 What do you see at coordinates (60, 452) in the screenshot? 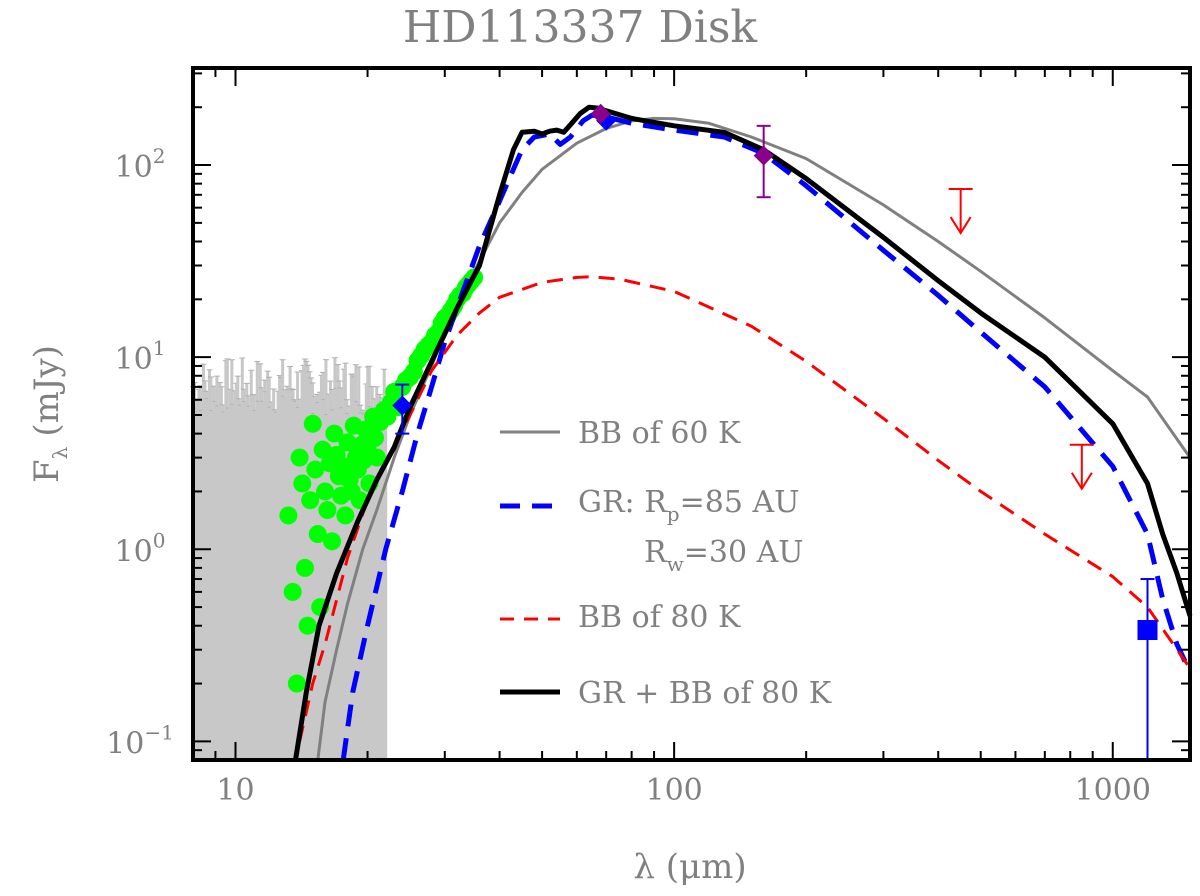
I see `y-axis-label-sub: λ` at bounding box center [60, 452].